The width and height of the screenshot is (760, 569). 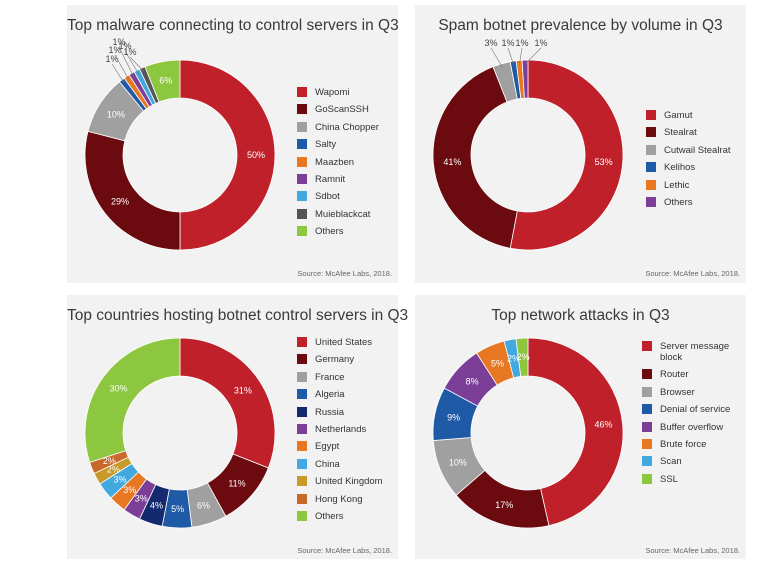 I want to click on legend-label: Ramnit, so click(x=330, y=179).